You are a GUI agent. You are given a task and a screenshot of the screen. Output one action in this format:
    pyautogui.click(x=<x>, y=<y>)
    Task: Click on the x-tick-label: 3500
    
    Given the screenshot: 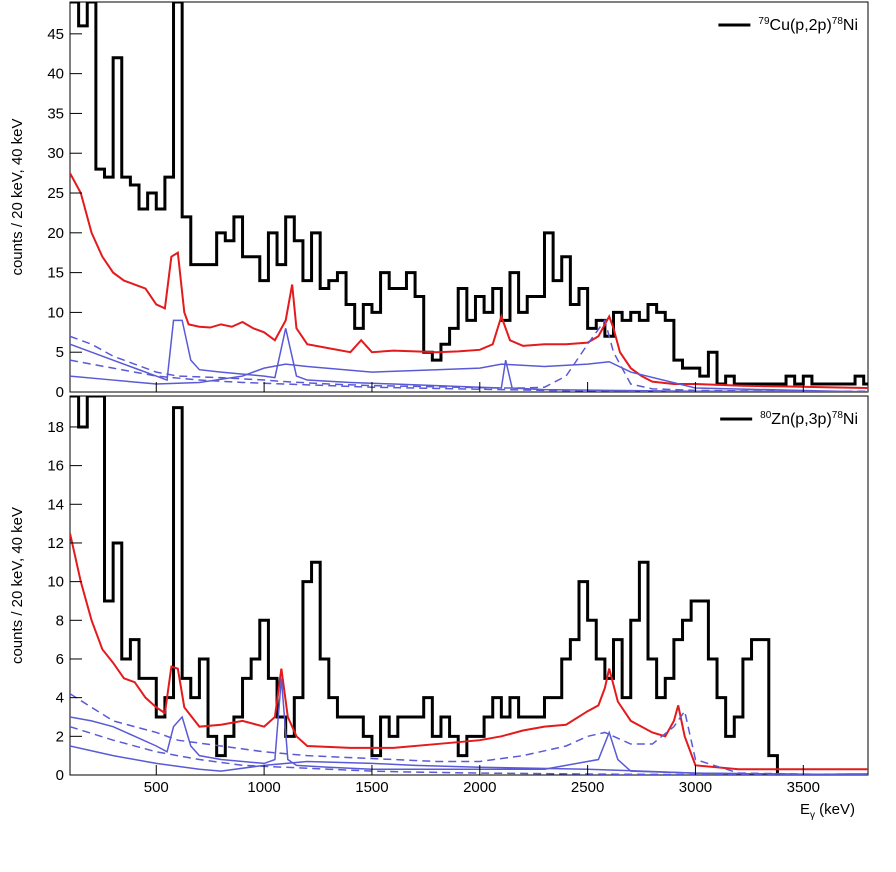 What is the action you would take?
    pyautogui.click(x=803, y=787)
    